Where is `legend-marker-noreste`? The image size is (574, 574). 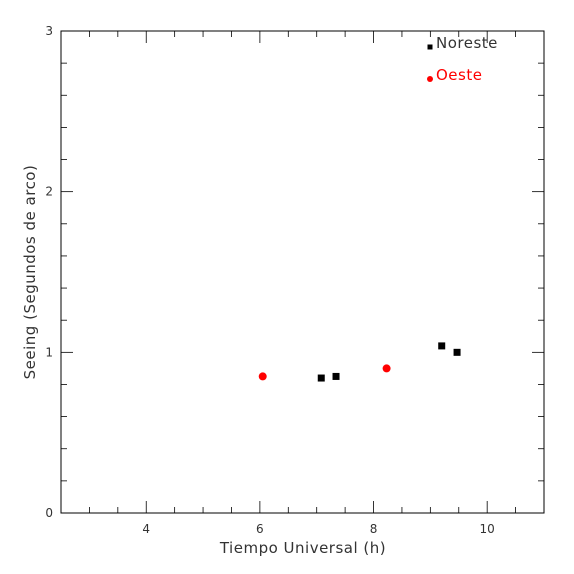
legend-marker-noreste is located at coordinates (430, 47).